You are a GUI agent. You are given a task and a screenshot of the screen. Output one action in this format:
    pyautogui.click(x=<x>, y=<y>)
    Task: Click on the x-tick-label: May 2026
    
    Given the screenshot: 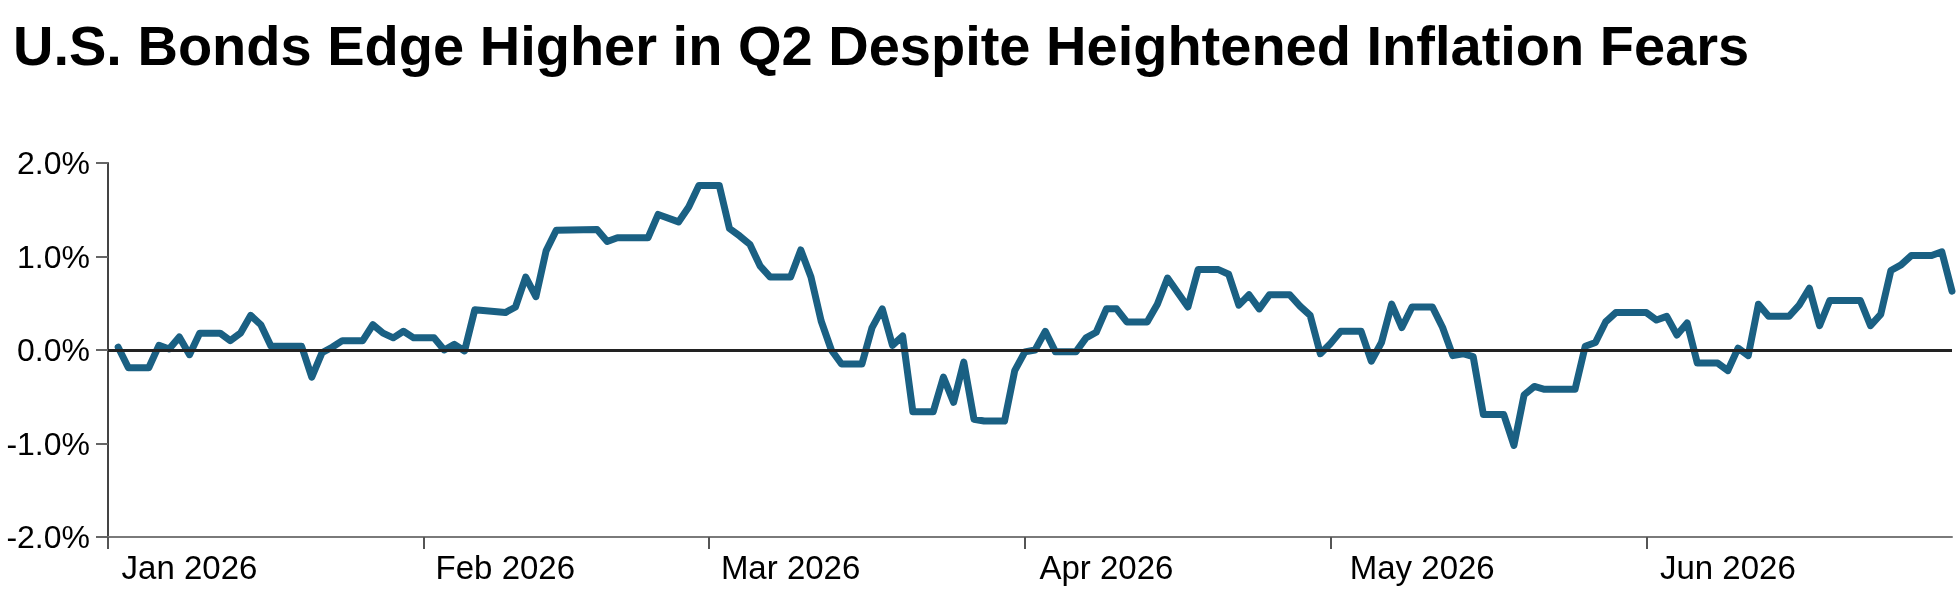 What is the action you would take?
    pyautogui.click(x=1422, y=567)
    